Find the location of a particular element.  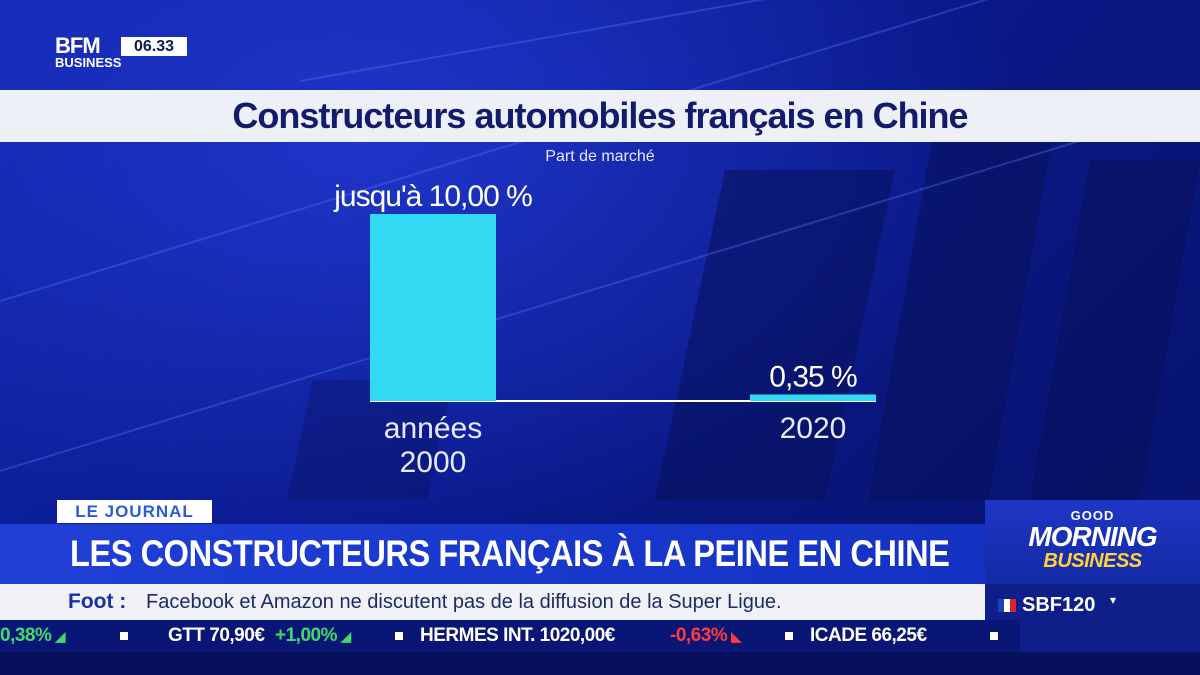

bar-value-label: jusqu'à 10,00 % is located at coordinates (432, 196).